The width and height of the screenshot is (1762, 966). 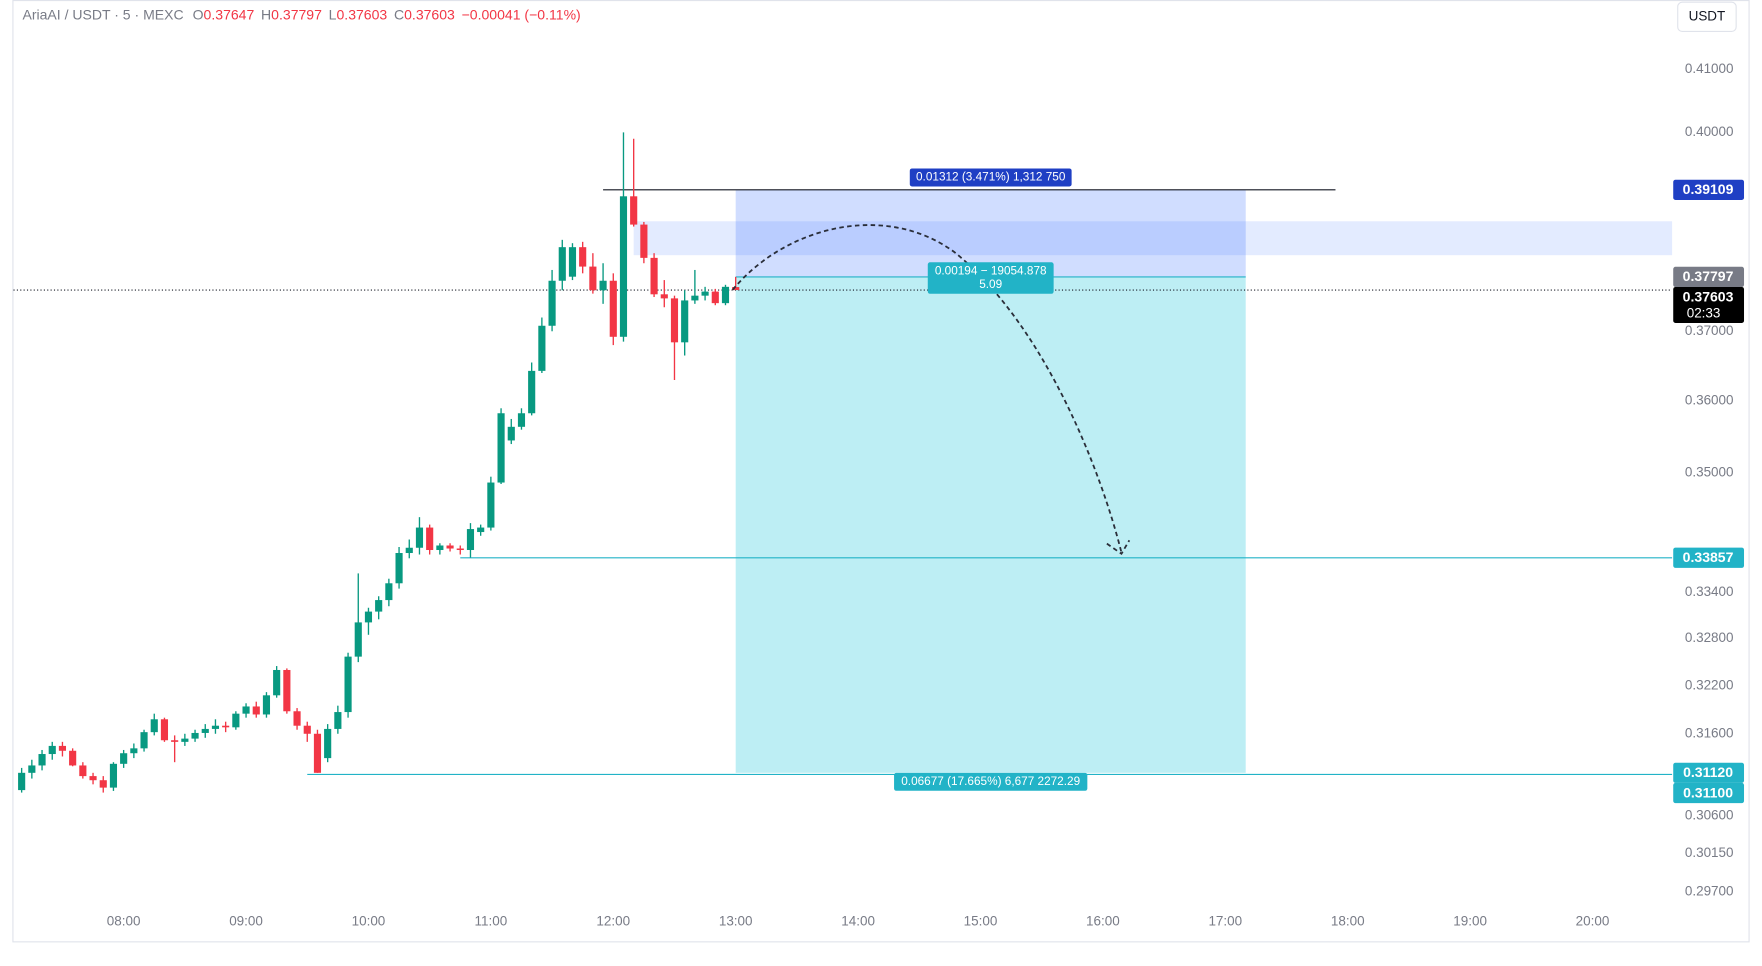 What do you see at coordinates (736, 921) in the screenshot?
I see `x-tick-label: 13:00` at bounding box center [736, 921].